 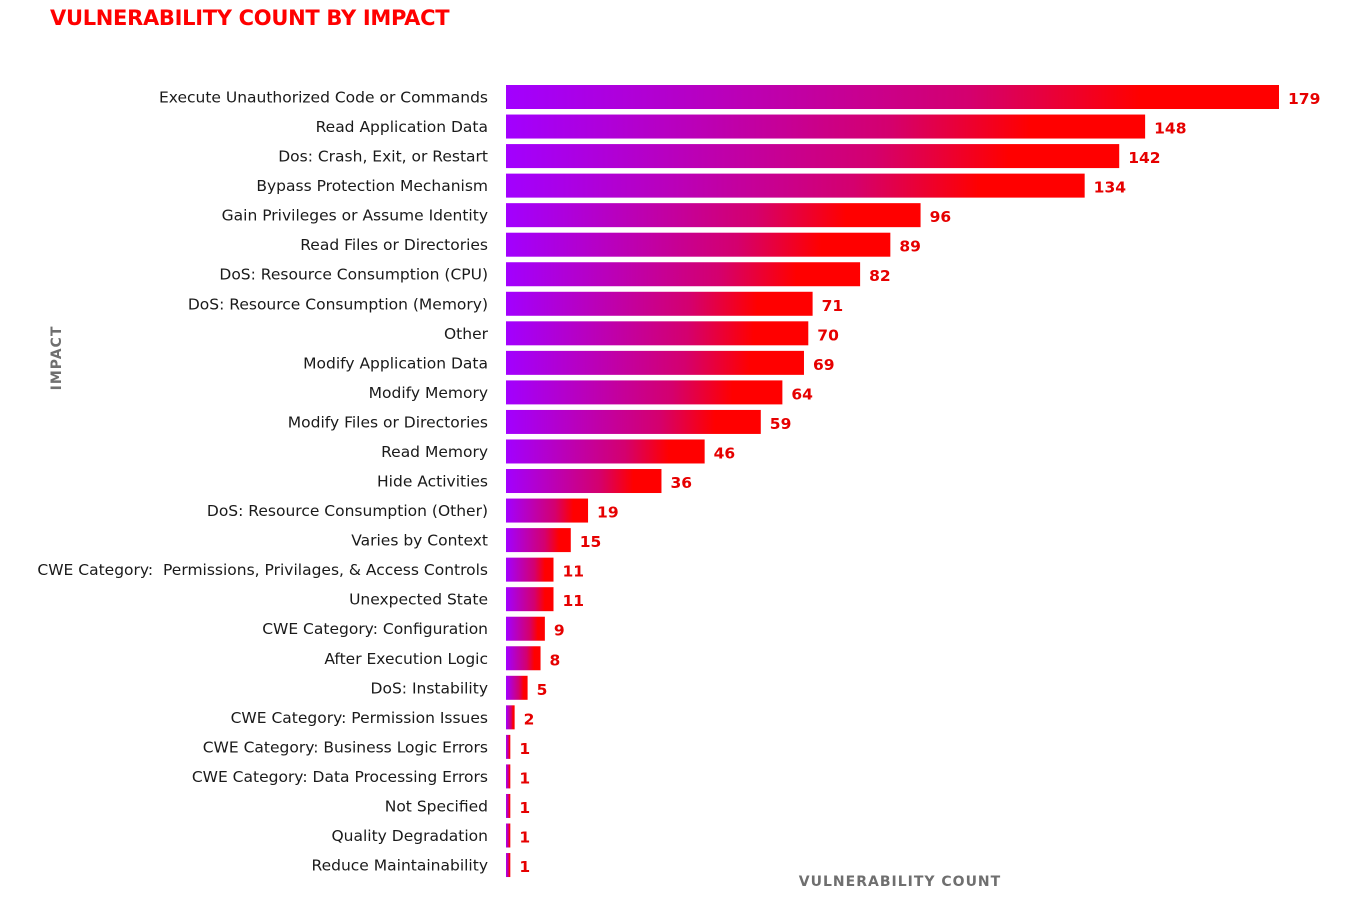 I want to click on category-label: After Execution Logic, so click(x=406, y=659).